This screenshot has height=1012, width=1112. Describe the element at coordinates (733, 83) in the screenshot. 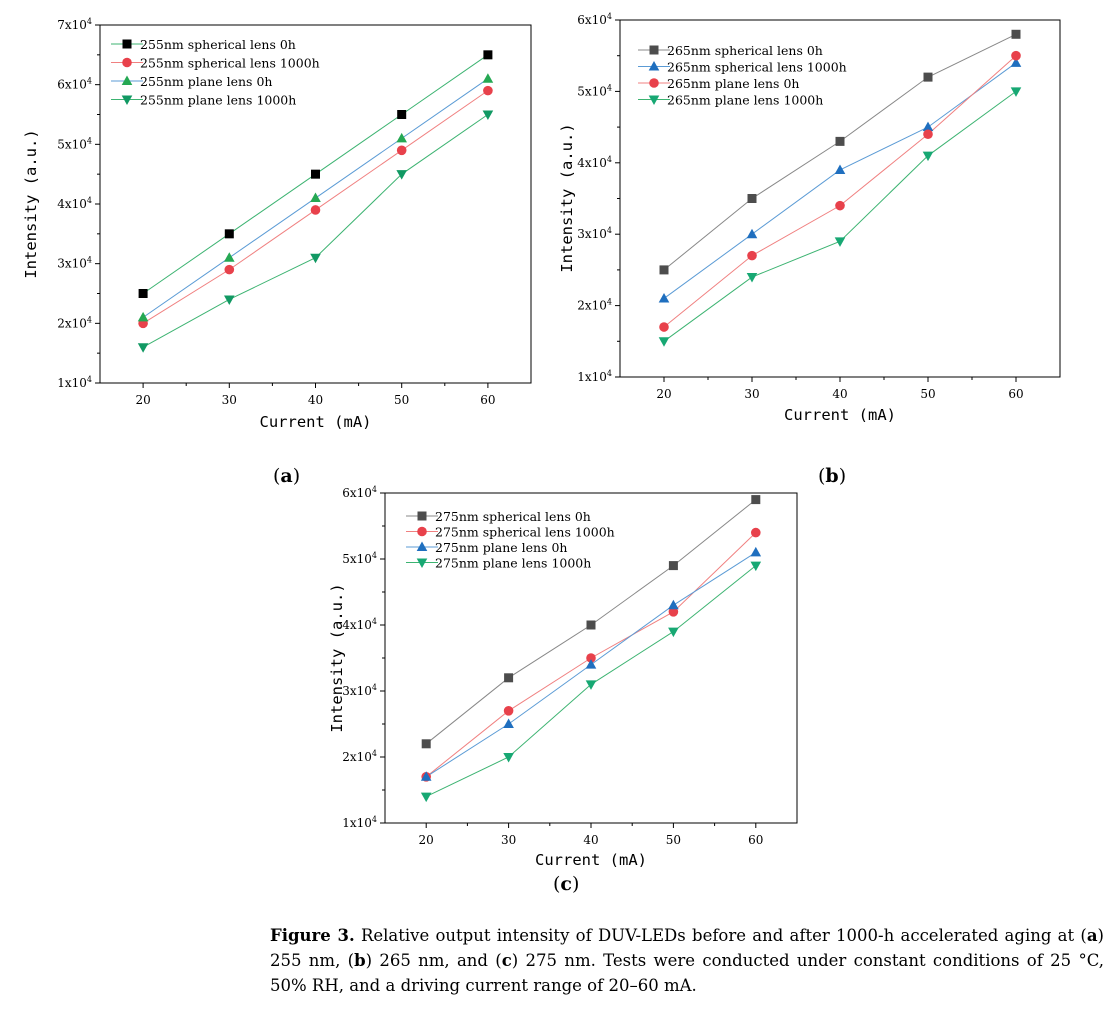

I see `legend-label: 265nm plane lens 0h` at that location.